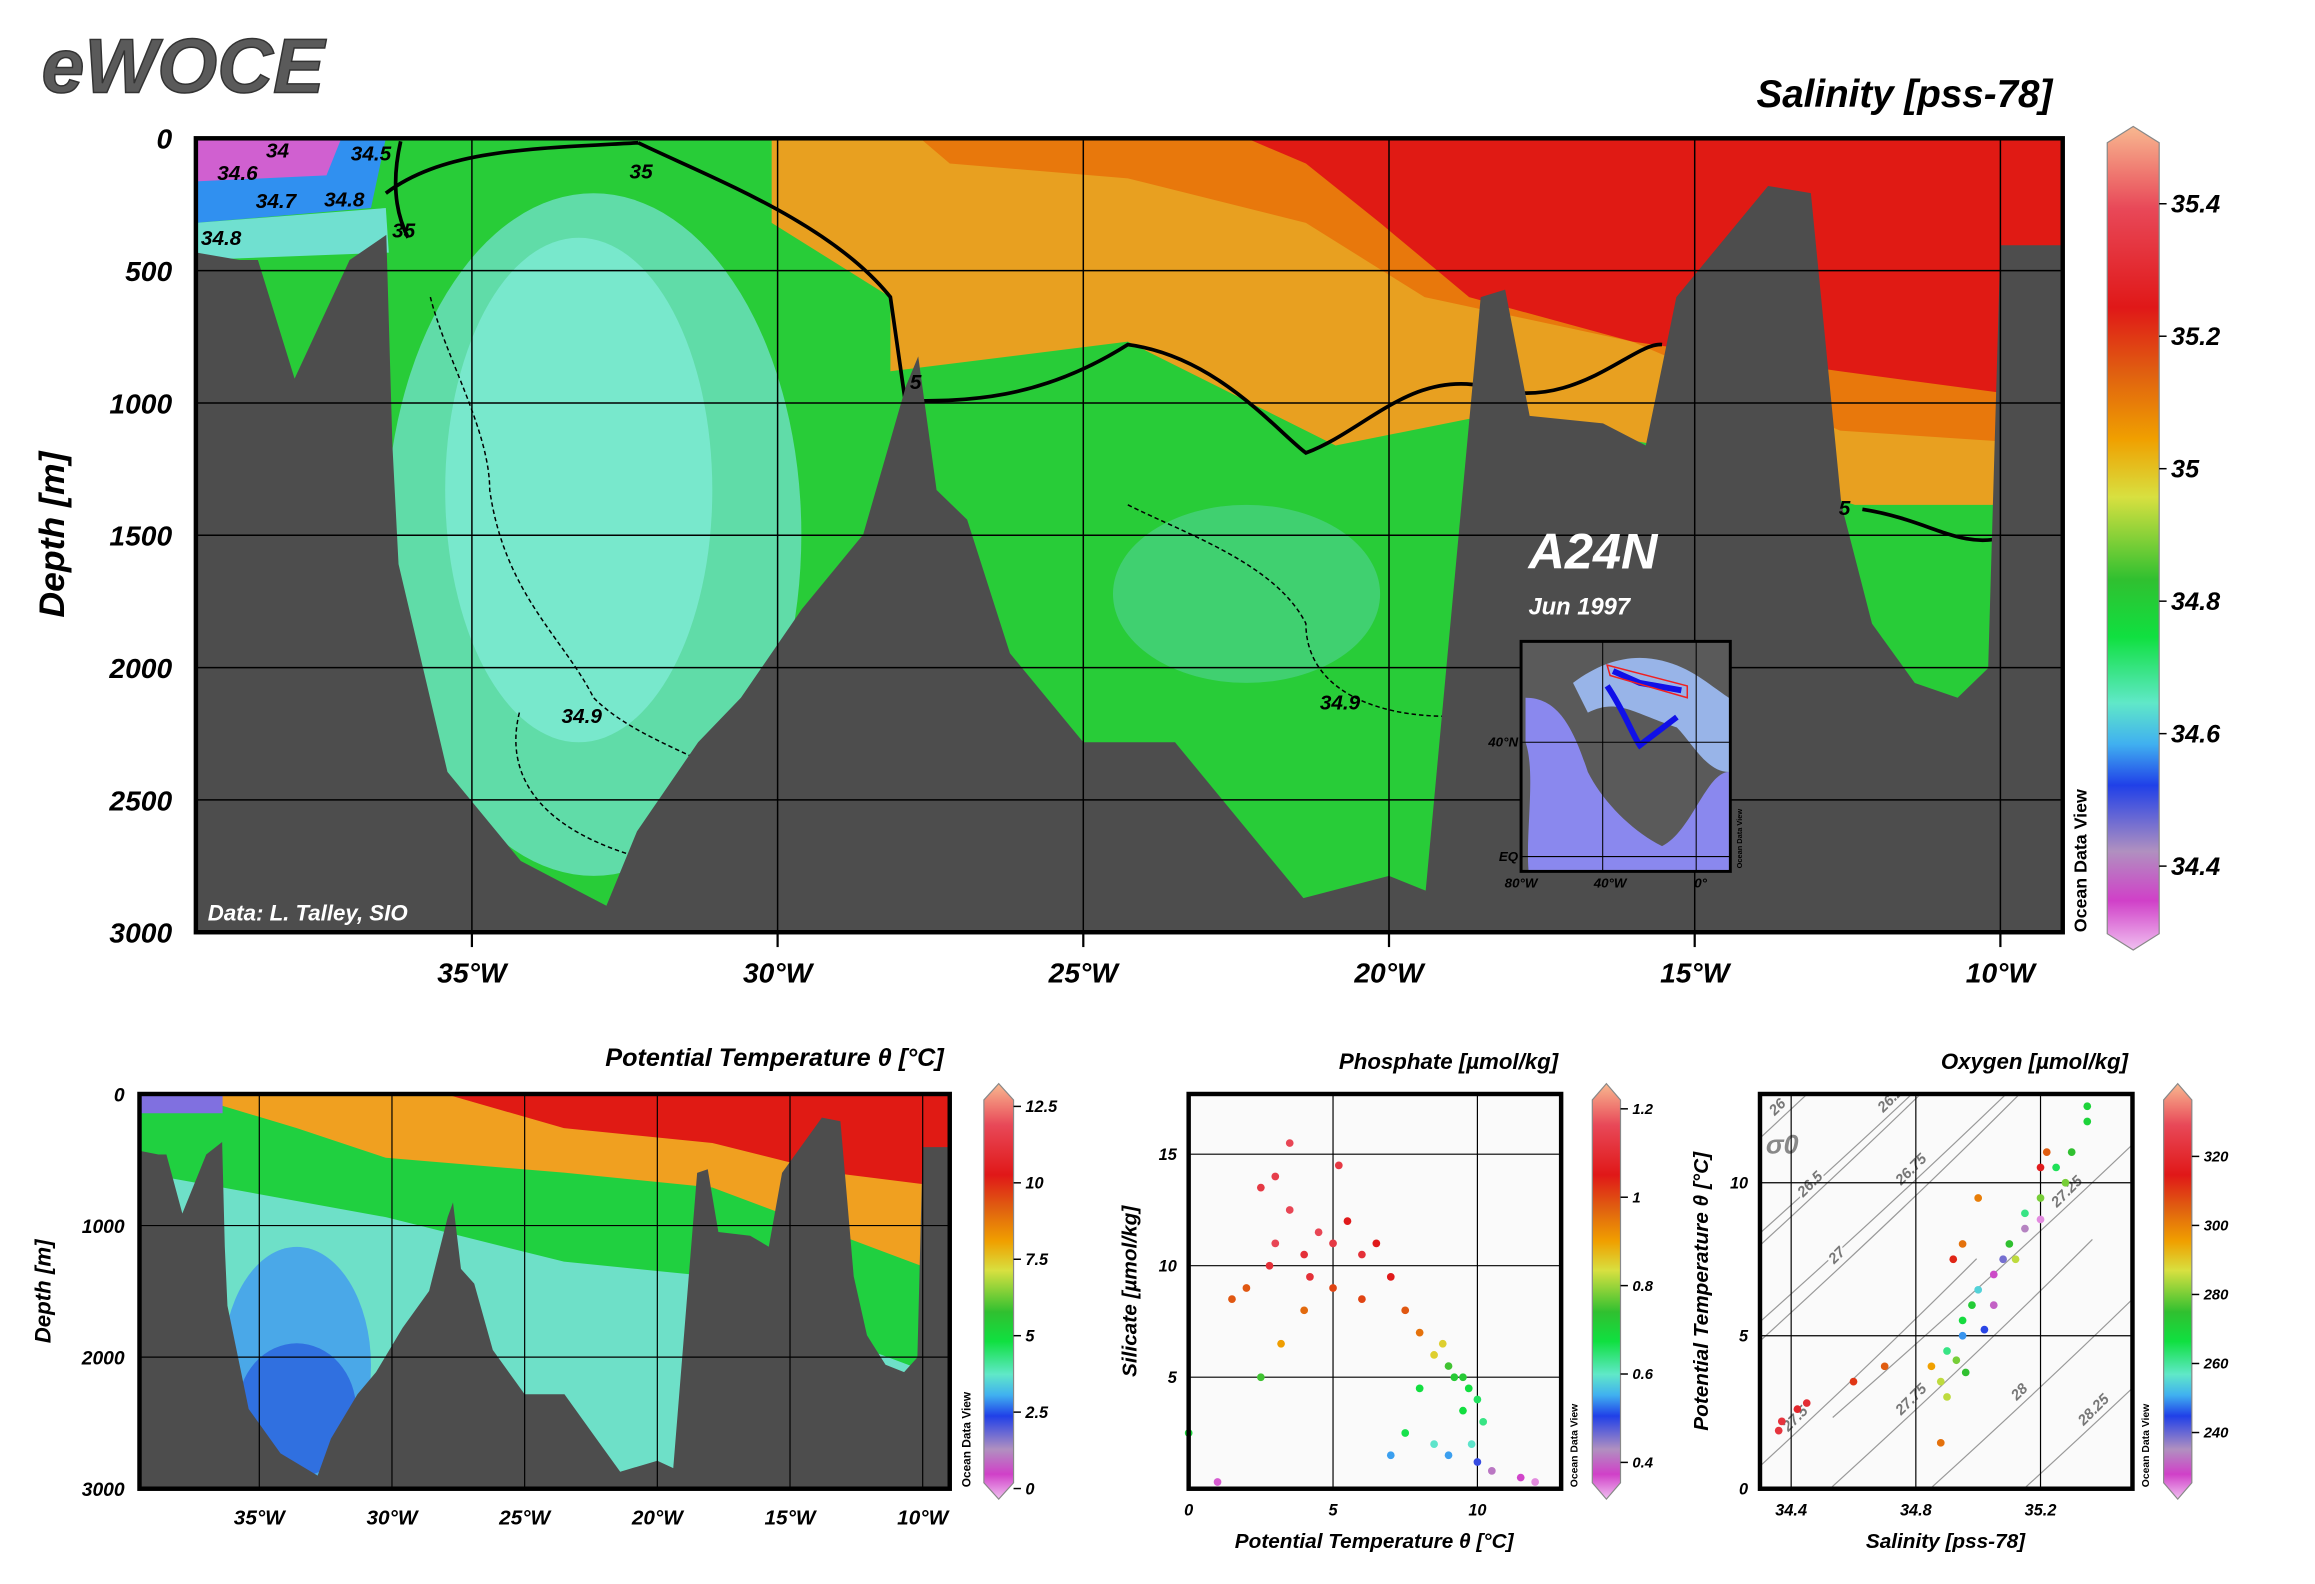  Describe the element at coordinates (344, 200) in the screenshot. I see `contour-label: 34.8` at that location.